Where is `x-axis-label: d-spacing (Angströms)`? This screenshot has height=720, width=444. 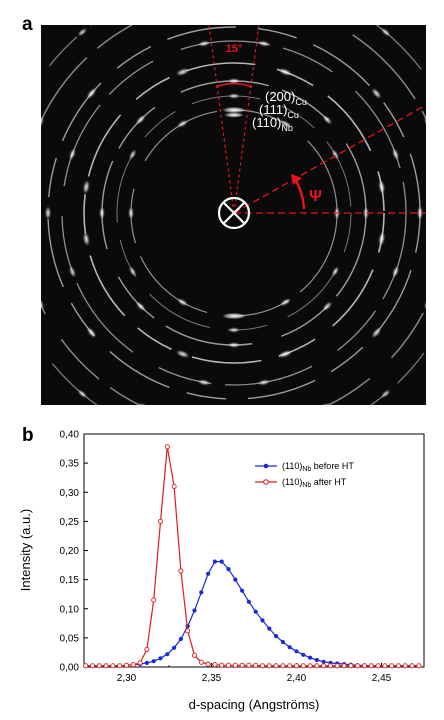 x-axis-label: d-spacing (Angströms) is located at coordinates (254, 704).